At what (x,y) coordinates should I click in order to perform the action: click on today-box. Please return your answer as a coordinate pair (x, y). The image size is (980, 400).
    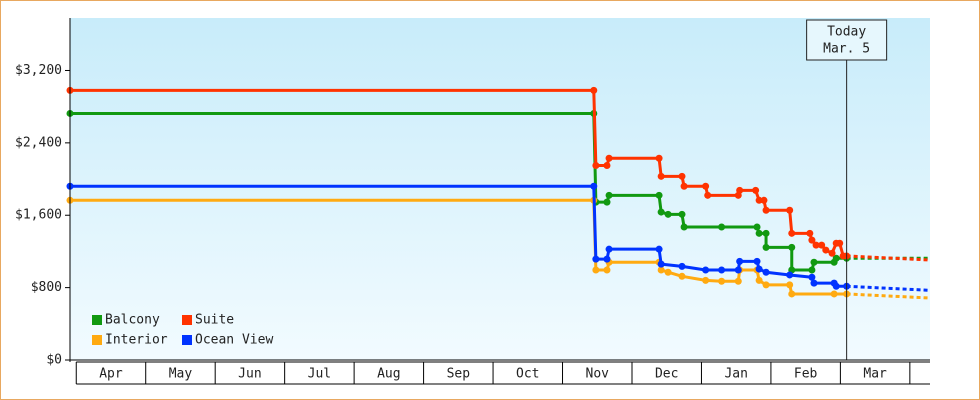
    Looking at the image, I should click on (847, 40).